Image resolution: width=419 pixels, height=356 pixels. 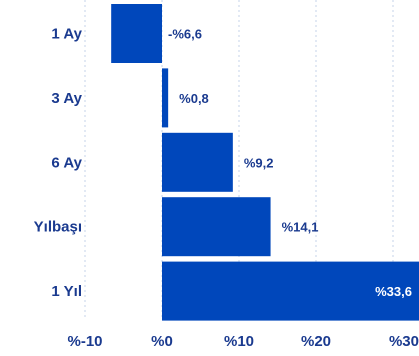 What do you see at coordinates (393, 291) in the screenshot?
I see `data-label: %33,6` at bounding box center [393, 291].